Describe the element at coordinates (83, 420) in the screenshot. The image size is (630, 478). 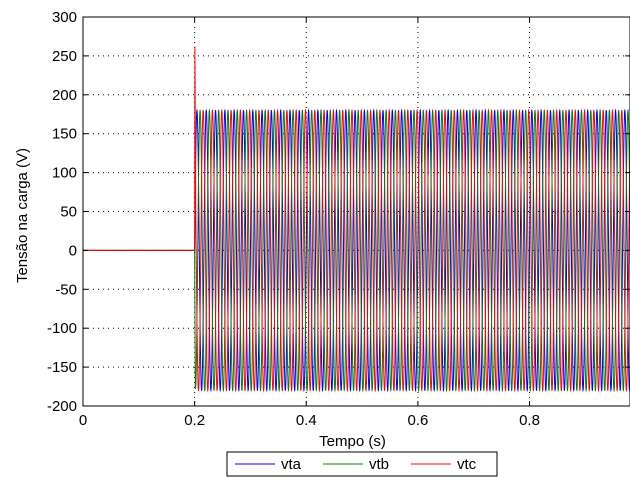
I see `x-tick-label: 0` at that location.